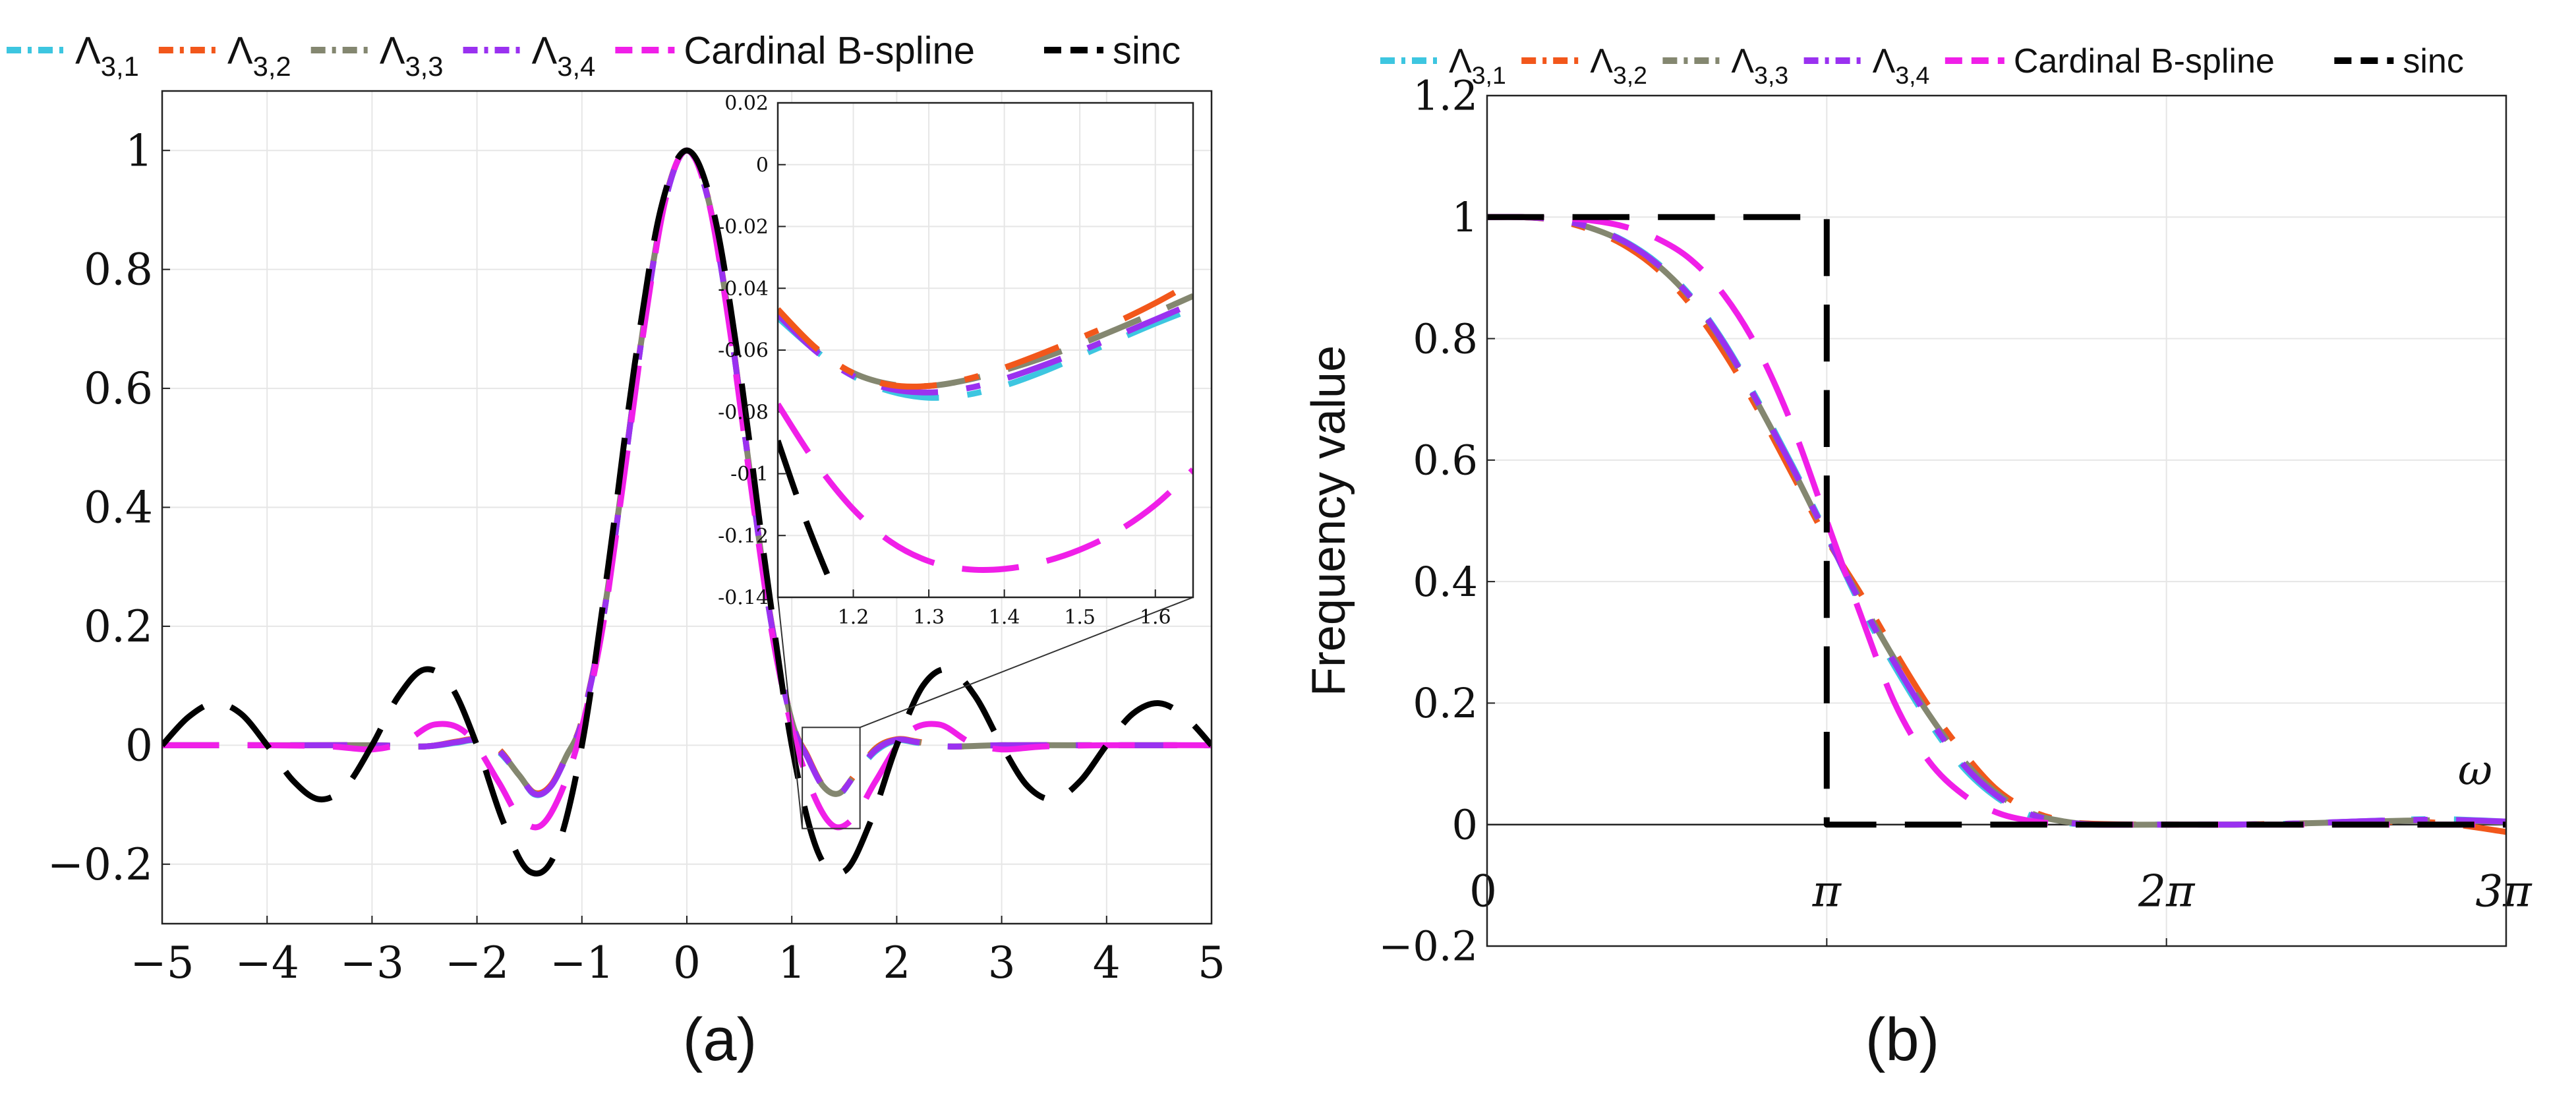 This screenshot has width=2576, height=1103. What do you see at coordinates (2167, 891) in the screenshot?
I see `x-tick-label: 2π` at bounding box center [2167, 891].